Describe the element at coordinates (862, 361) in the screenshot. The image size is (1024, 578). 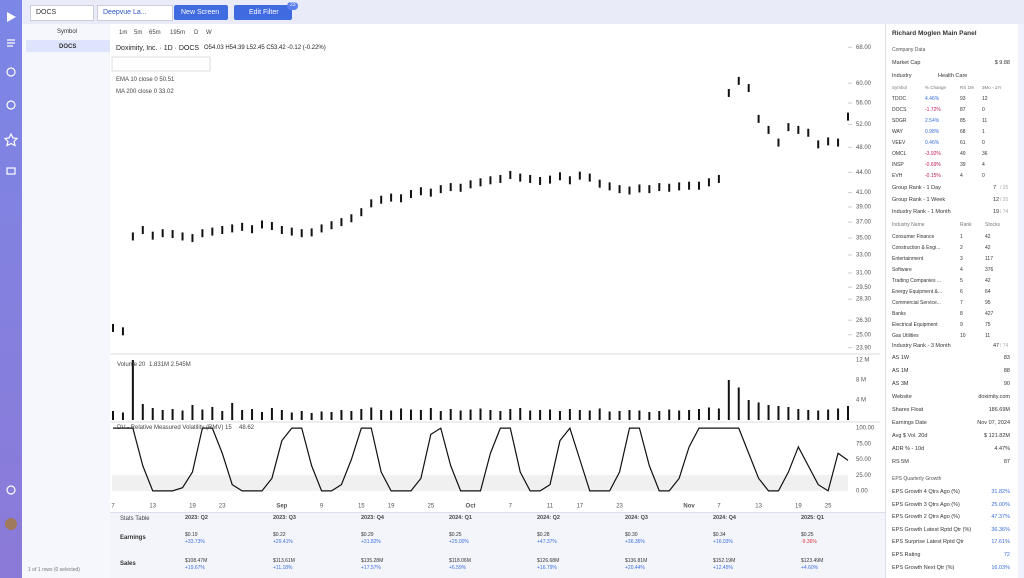
I see `y-tick-label: 12 M` at that location.